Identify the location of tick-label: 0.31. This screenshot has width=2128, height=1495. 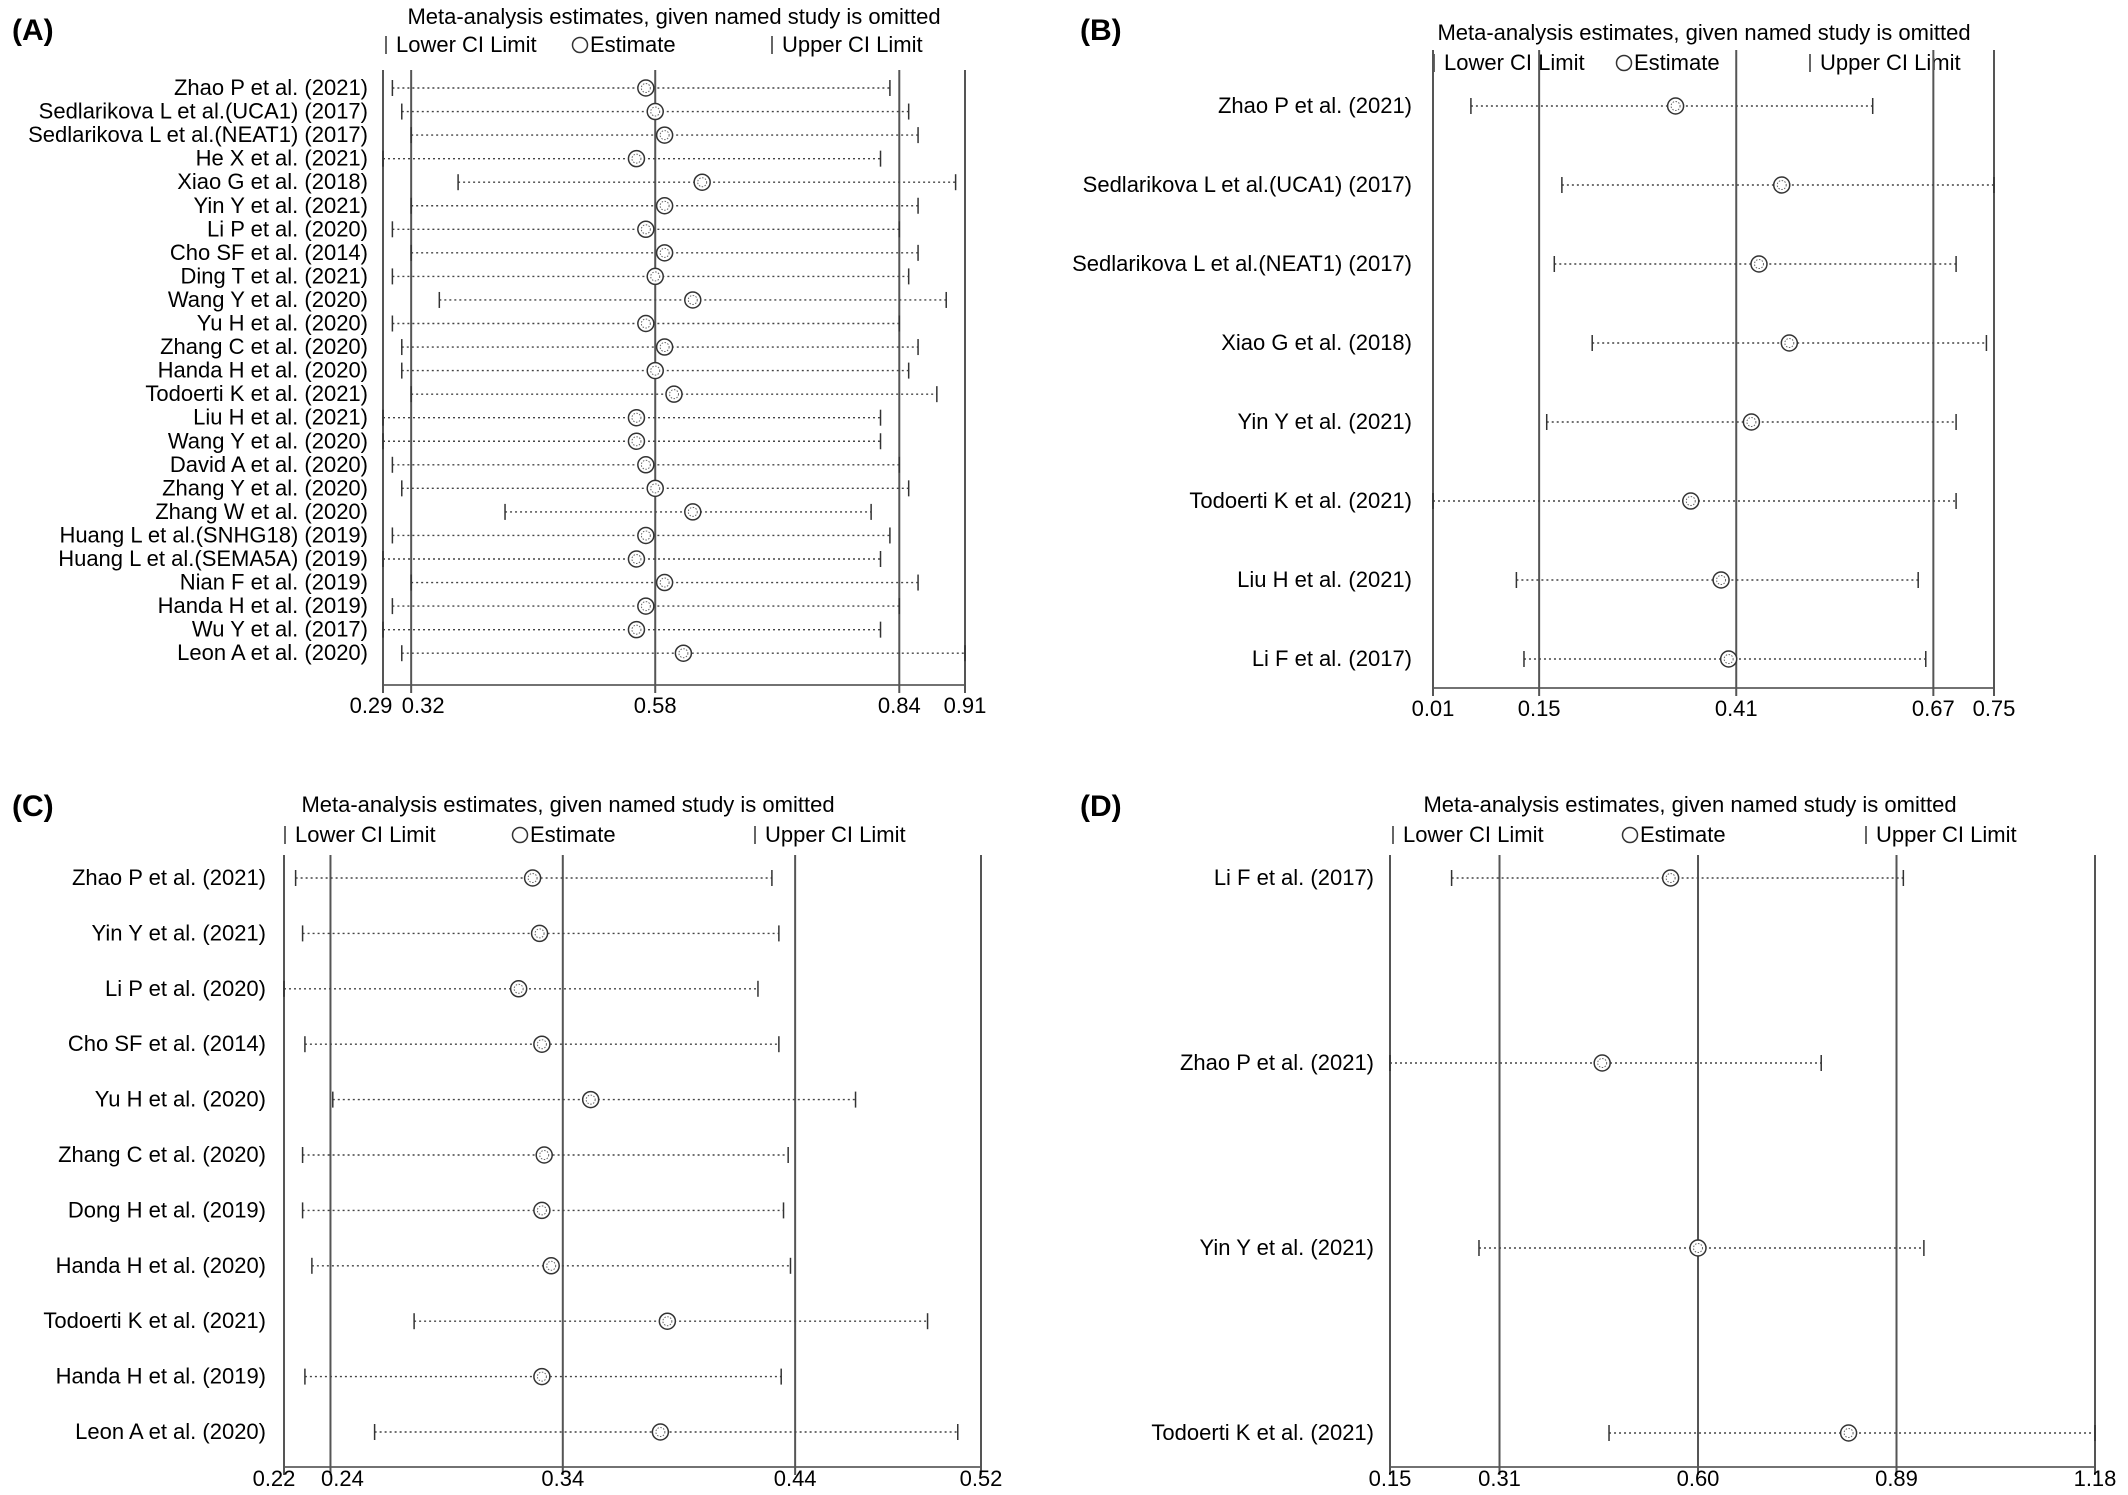
(1499, 1478).